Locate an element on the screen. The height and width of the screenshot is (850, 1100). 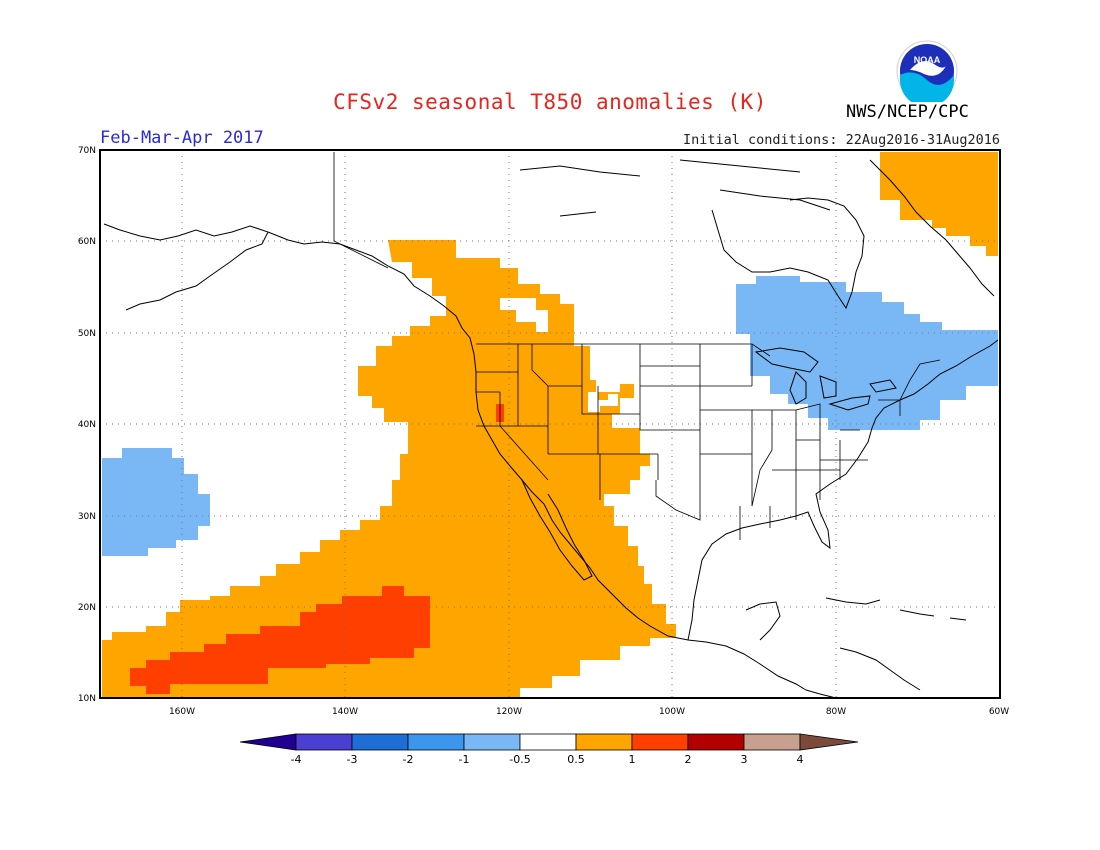
lon-label: 60W is located at coordinates (999, 712).